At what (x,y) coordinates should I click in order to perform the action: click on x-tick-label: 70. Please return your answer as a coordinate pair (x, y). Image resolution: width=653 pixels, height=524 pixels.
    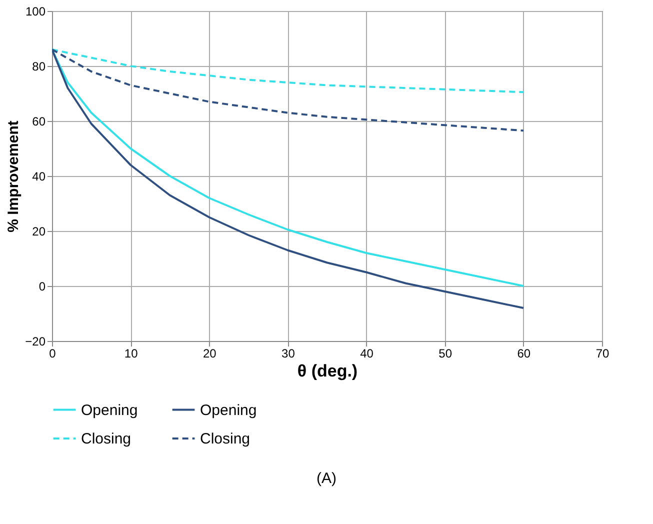
    Looking at the image, I should click on (603, 353).